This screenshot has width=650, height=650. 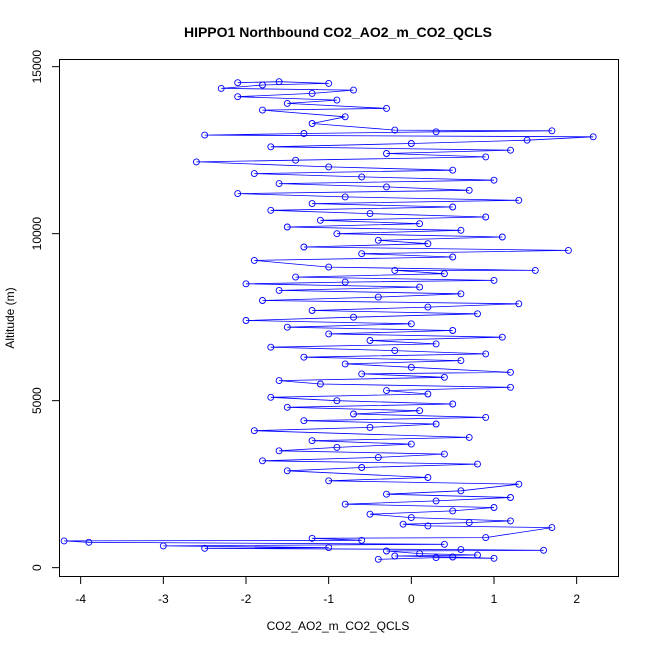 I want to click on y-ticks: 0 5000 10000 15000, so click(x=45, y=310).